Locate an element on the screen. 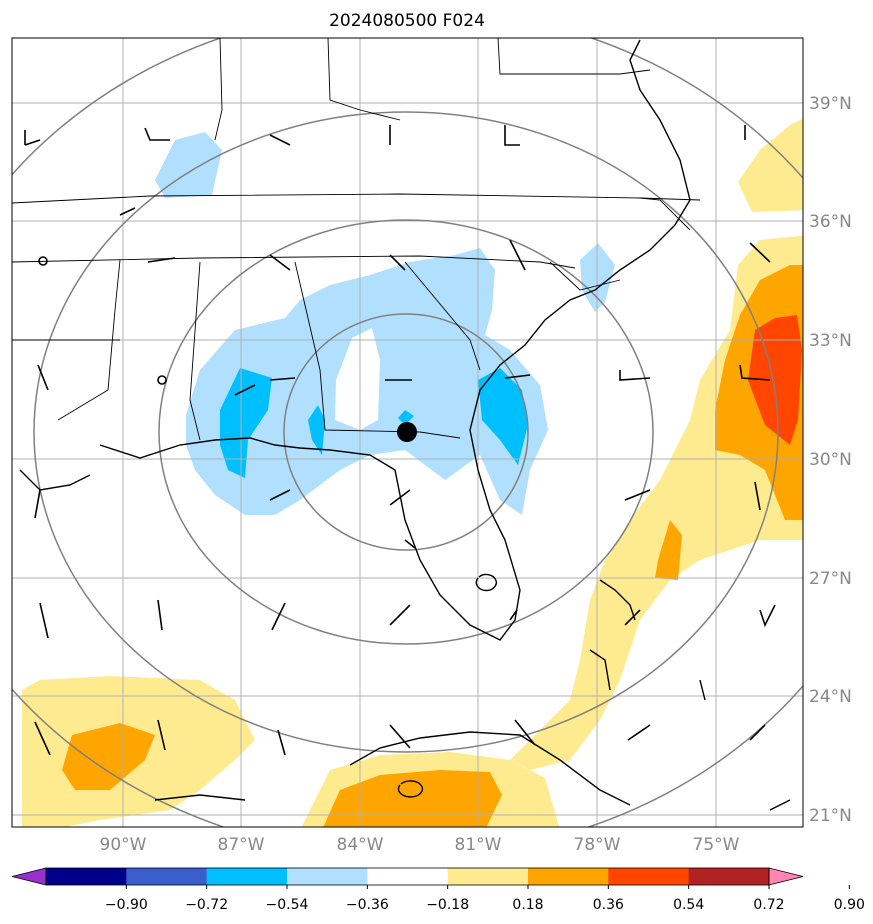  lat-label: 27°N is located at coordinates (830, 579).